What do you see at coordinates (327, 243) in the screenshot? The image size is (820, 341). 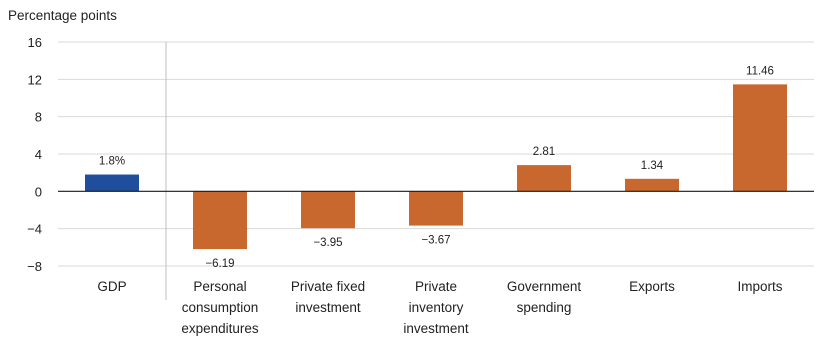 I see `data-label: −3.95` at bounding box center [327, 243].